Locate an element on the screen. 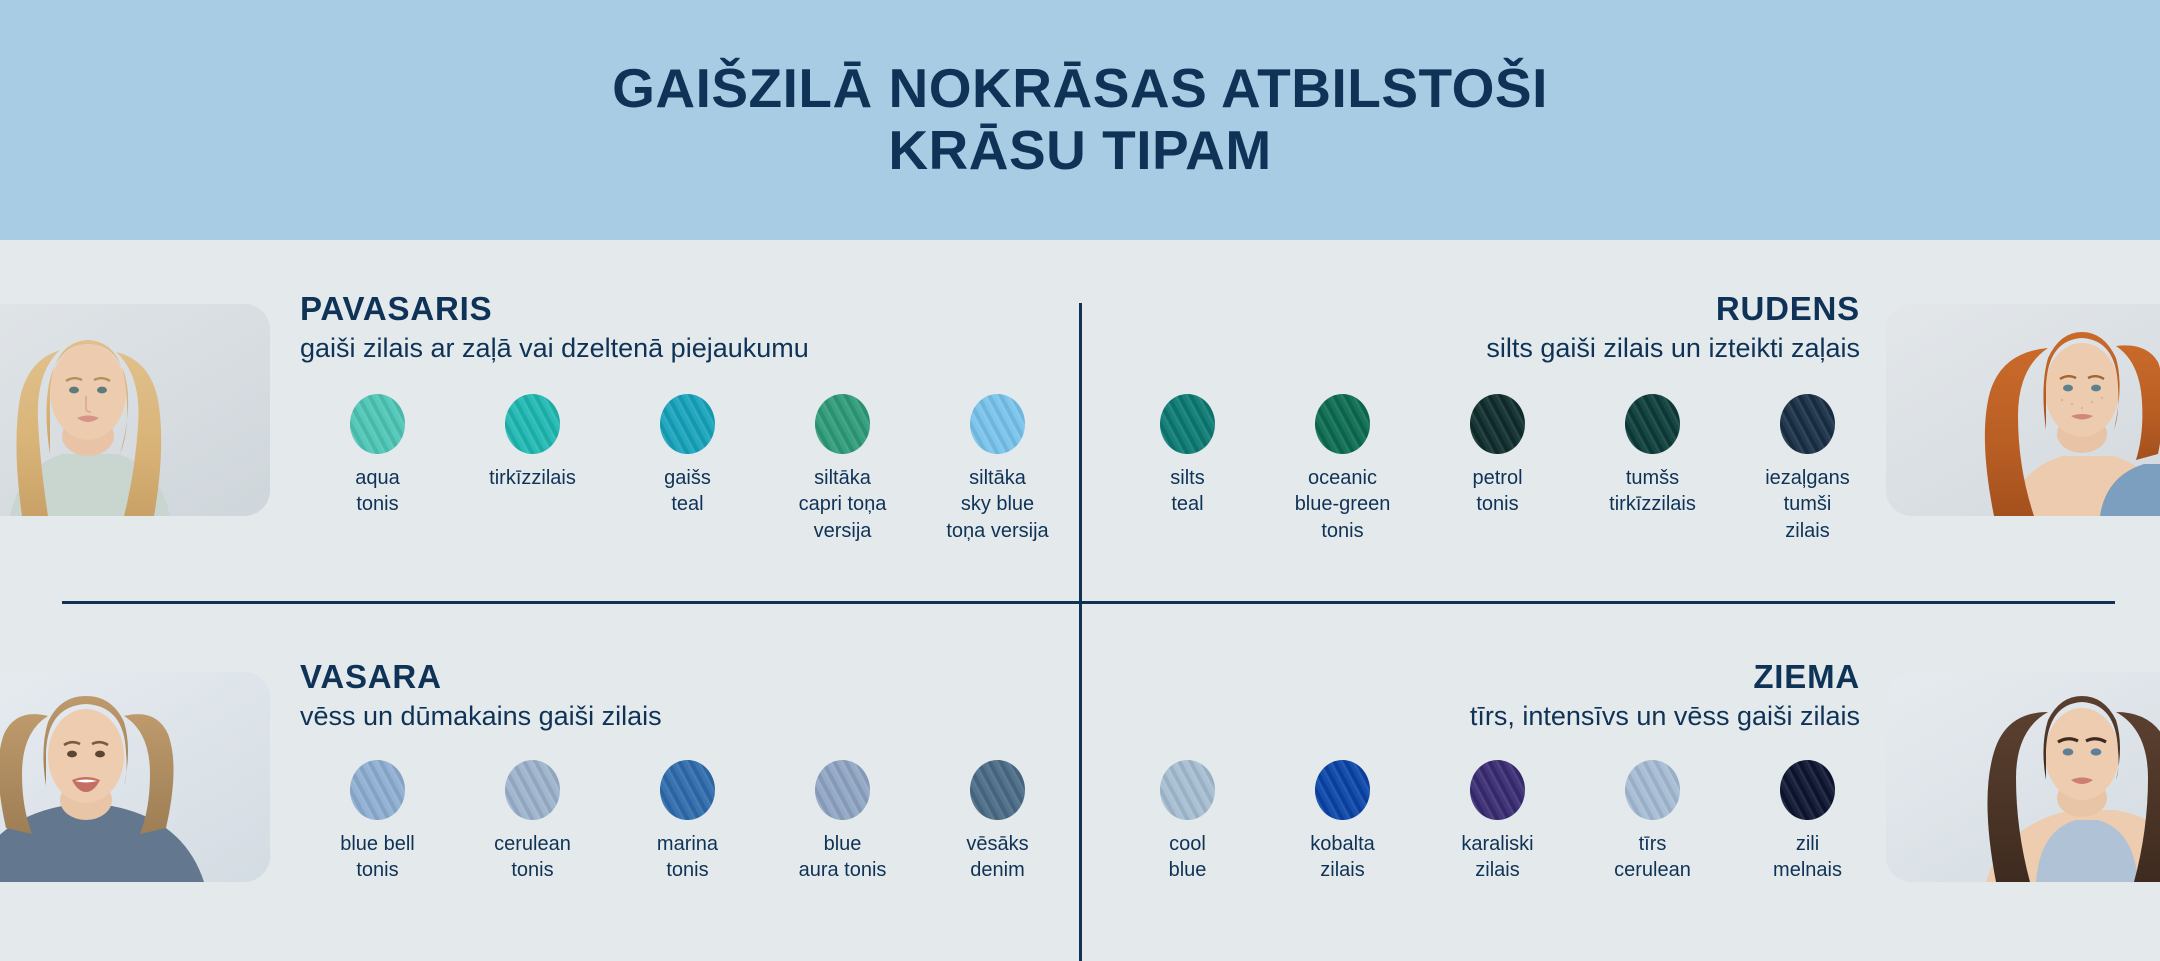 This screenshot has width=2160, height=961. swatch-cell: marina tonis is located at coordinates (687, 822).